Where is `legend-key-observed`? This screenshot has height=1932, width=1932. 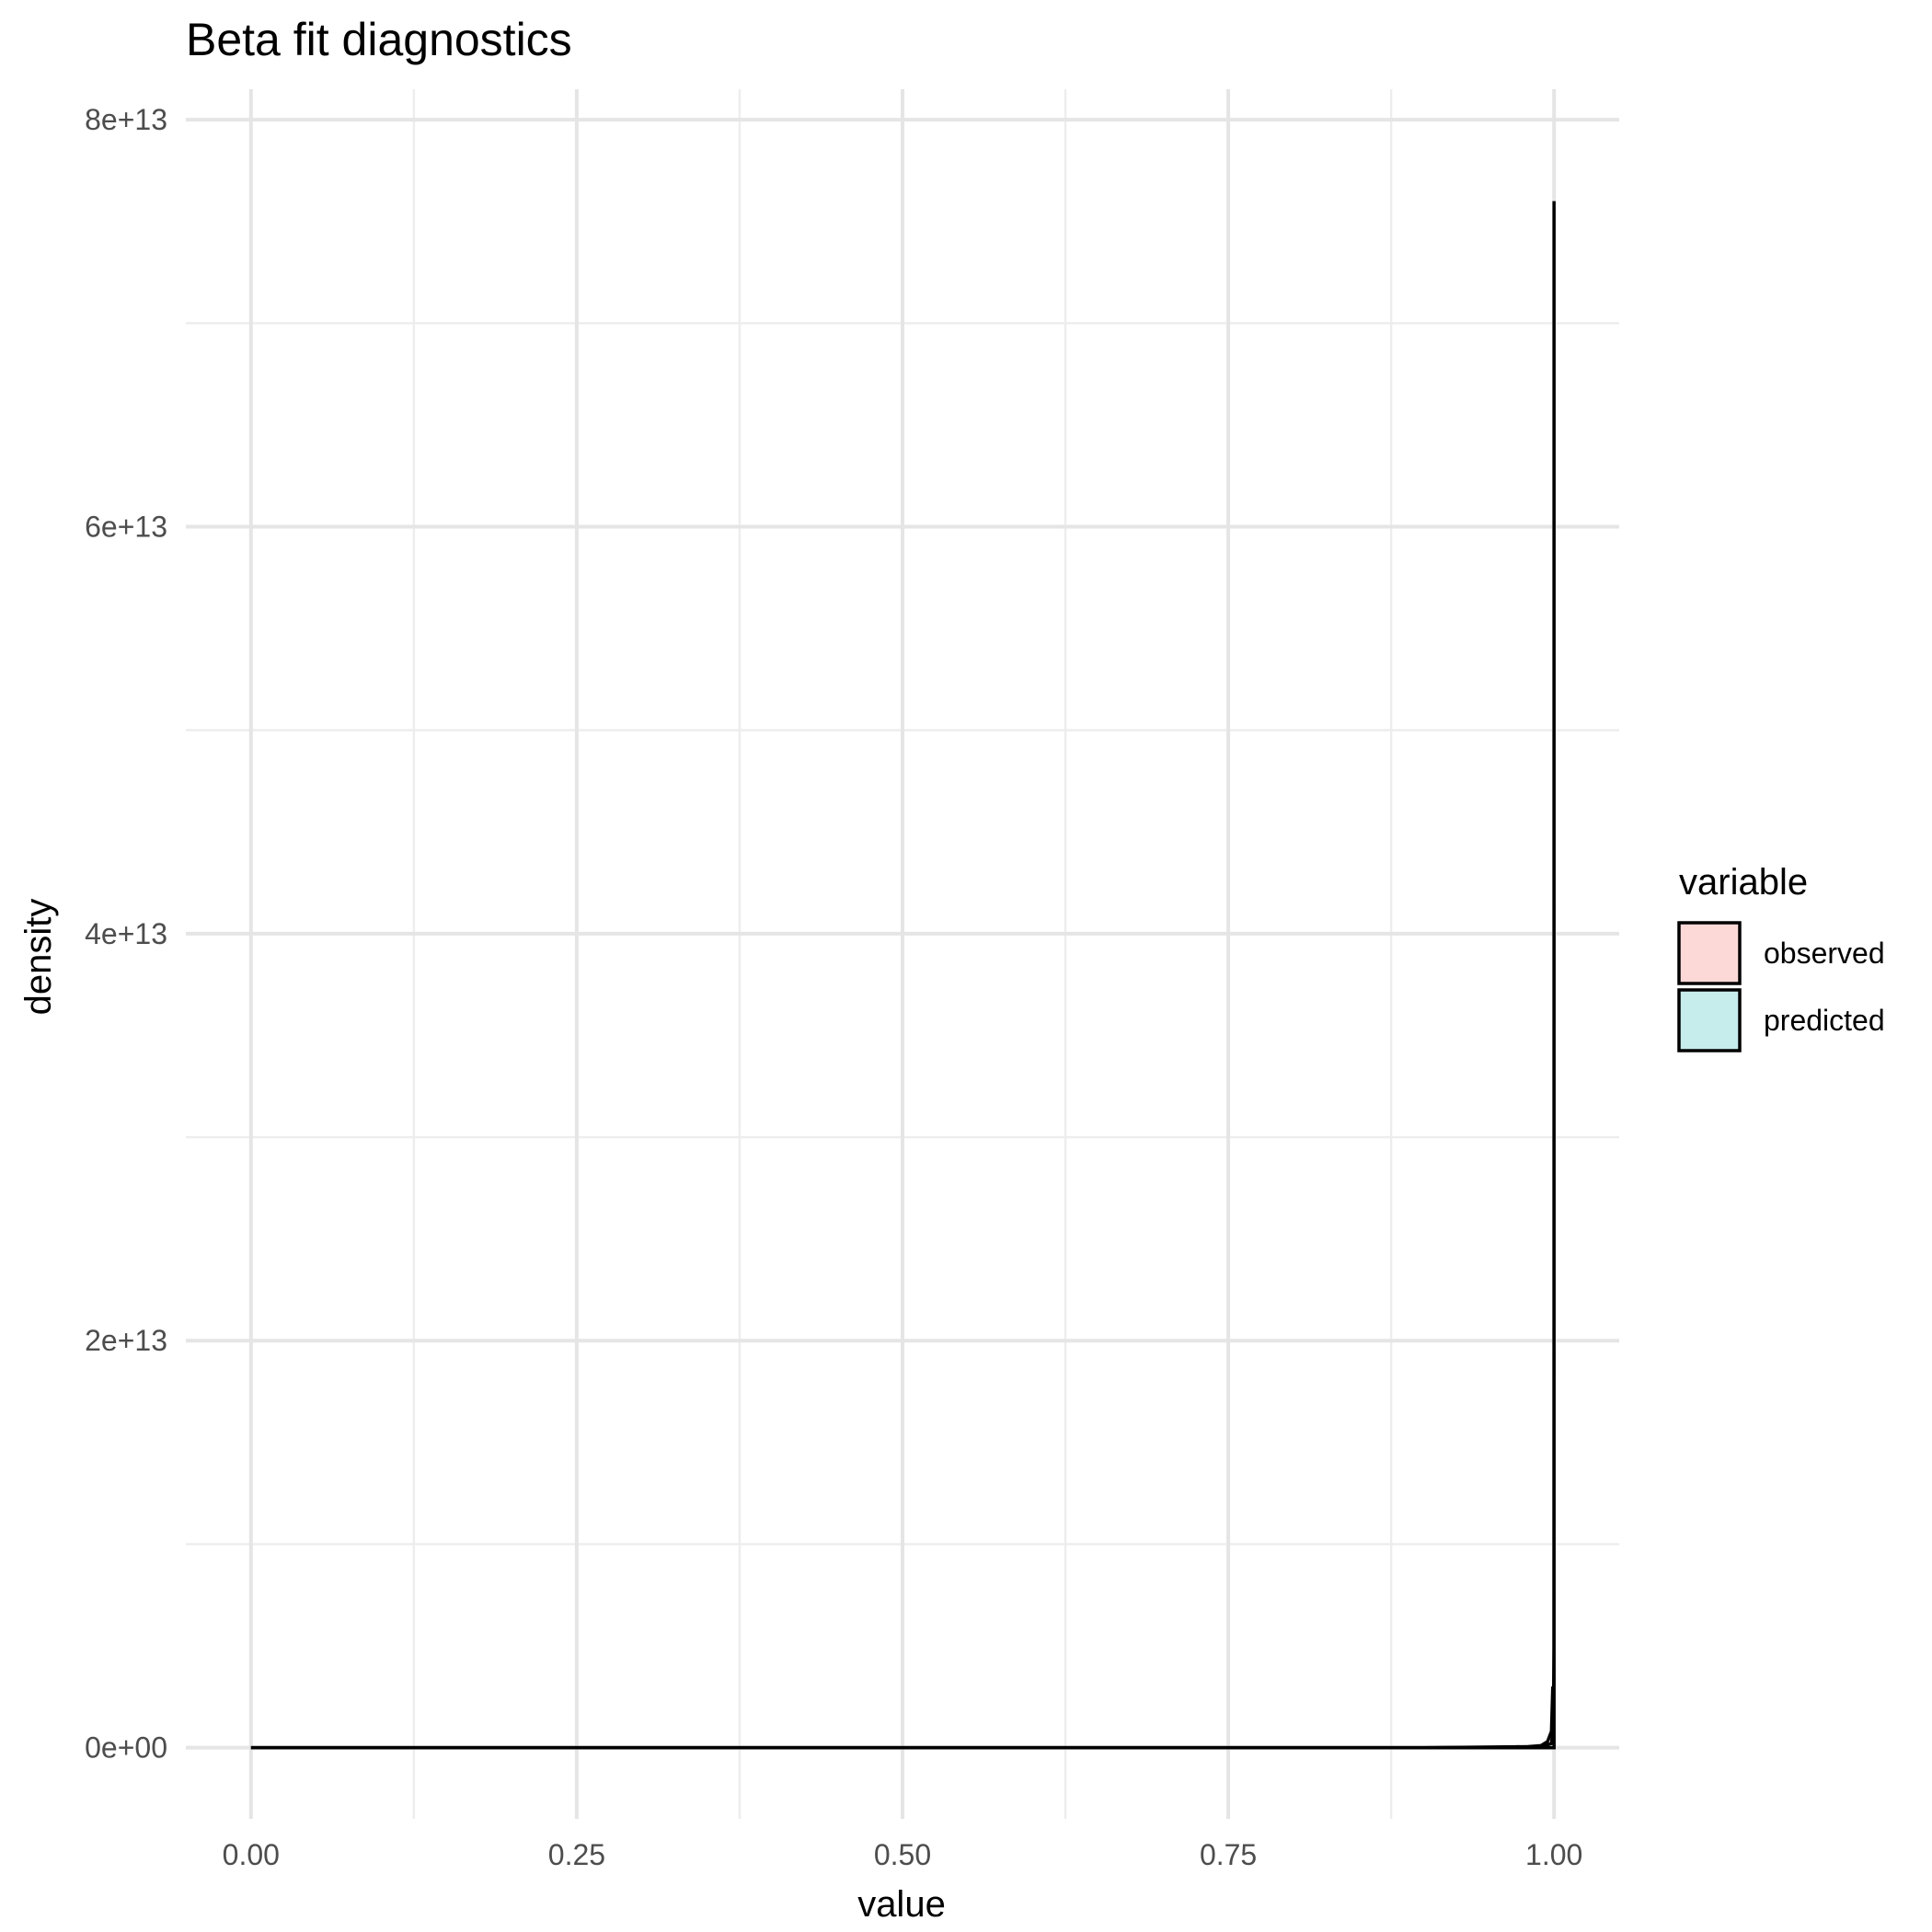 legend-key-observed is located at coordinates (1709, 953).